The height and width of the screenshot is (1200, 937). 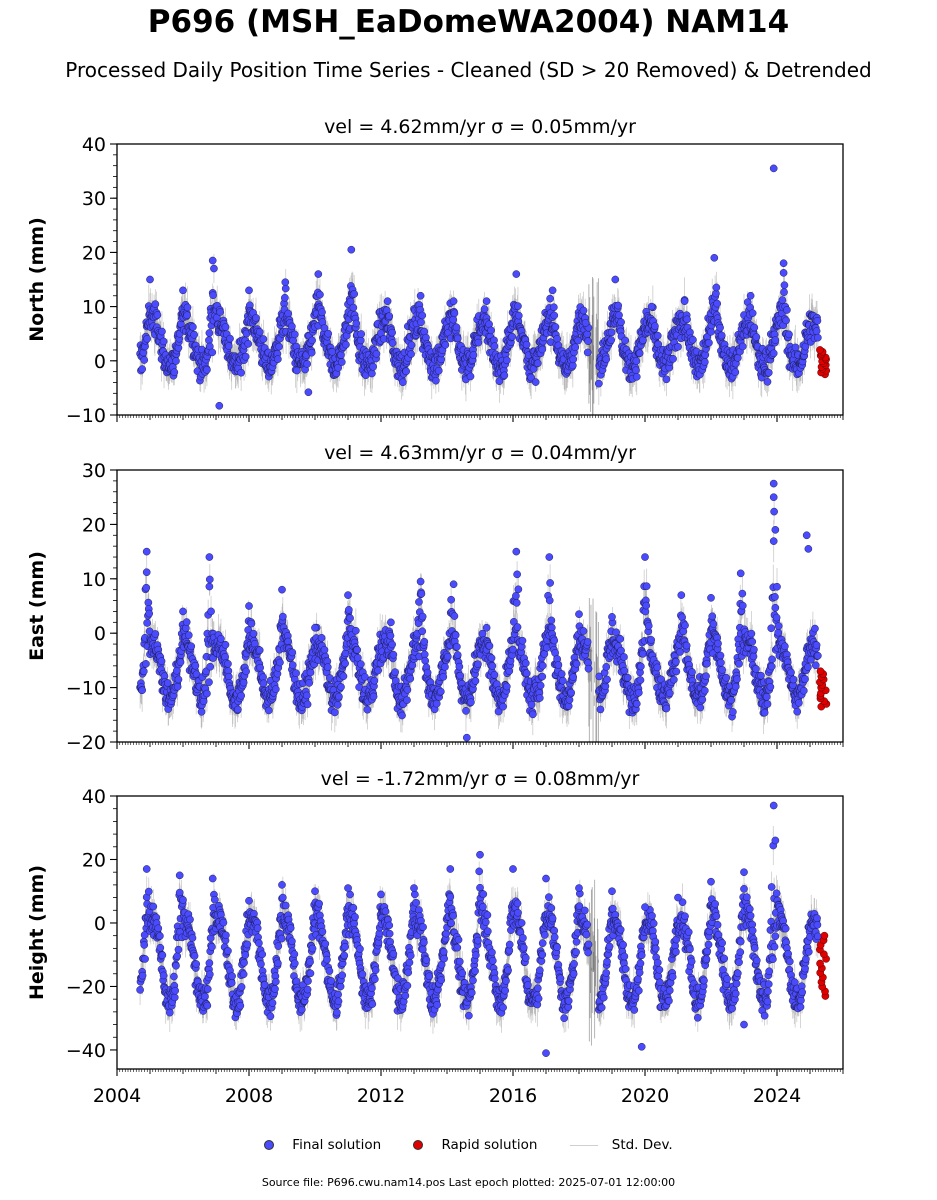 I want to click on y-tick-label: −10, so click(x=86, y=416).